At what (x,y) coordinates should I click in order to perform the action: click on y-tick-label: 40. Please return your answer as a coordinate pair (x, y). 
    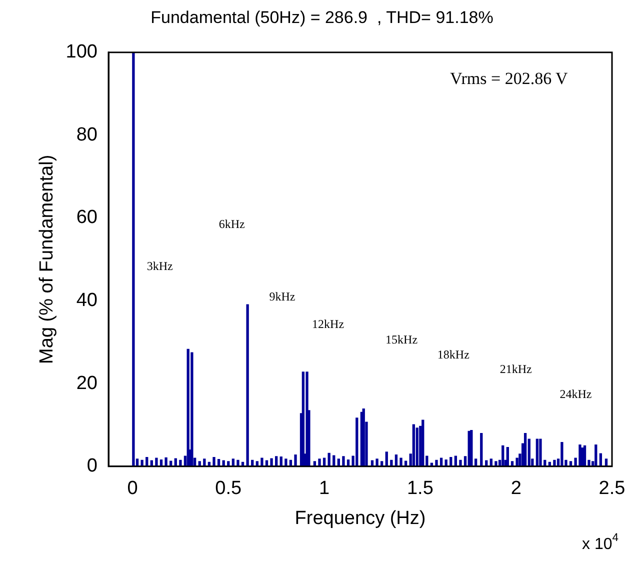
    Looking at the image, I should click on (87, 301).